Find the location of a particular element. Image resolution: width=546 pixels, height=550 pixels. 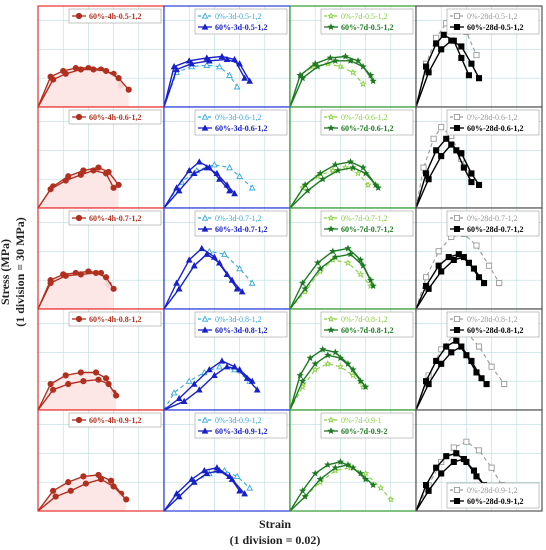

data-point-60%-3d-0.8-1,2-2-6 is located at coordinates (252, 380).